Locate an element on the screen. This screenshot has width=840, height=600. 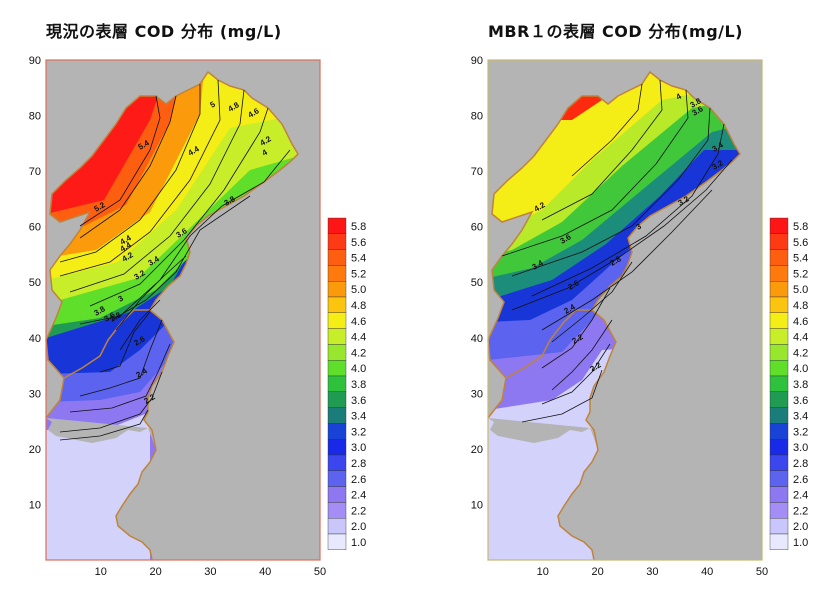
contour-label: 4 is located at coordinates (679, 96).